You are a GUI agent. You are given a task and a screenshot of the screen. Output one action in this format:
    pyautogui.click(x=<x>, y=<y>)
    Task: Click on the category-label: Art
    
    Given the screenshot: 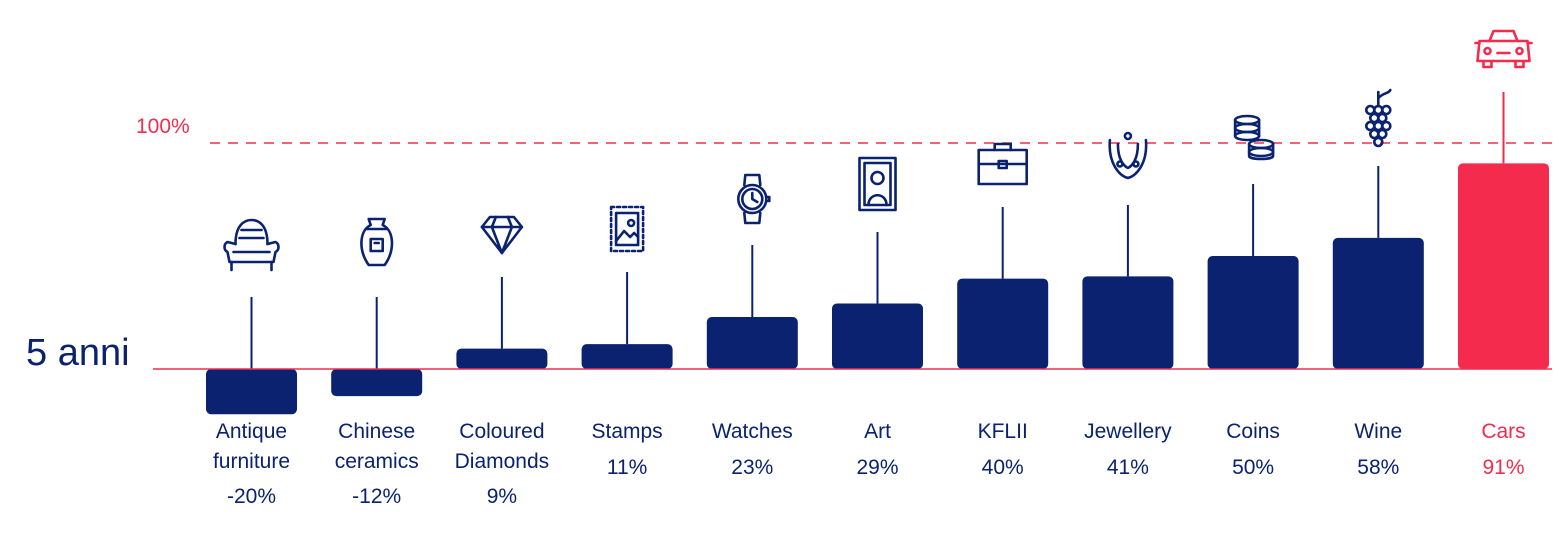 What is the action you would take?
    pyautogui.click(x=877, y=431)
    